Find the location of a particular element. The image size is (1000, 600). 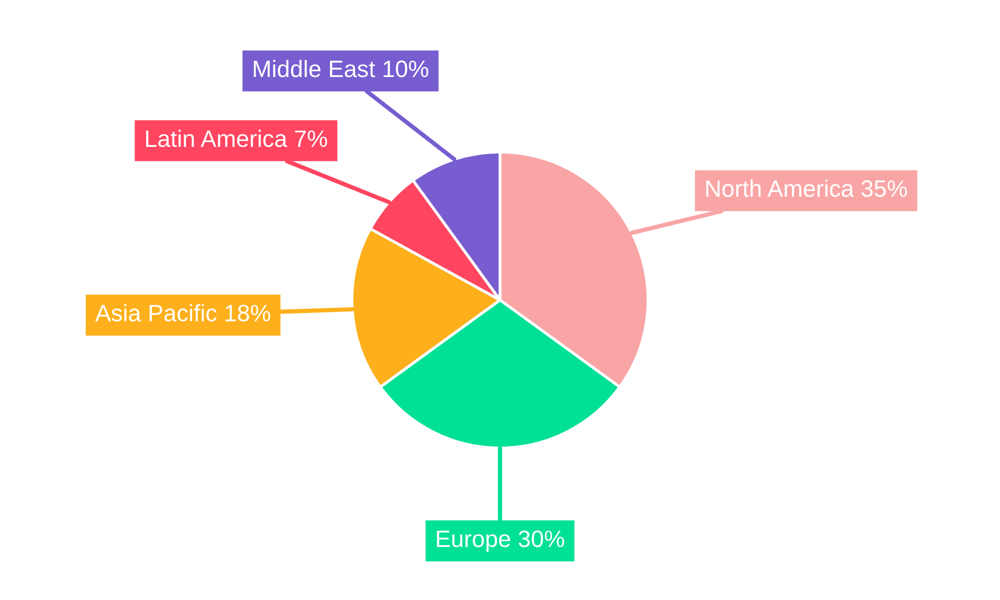

slice-label: Middle East 10% is located at coordinates (341, 69).